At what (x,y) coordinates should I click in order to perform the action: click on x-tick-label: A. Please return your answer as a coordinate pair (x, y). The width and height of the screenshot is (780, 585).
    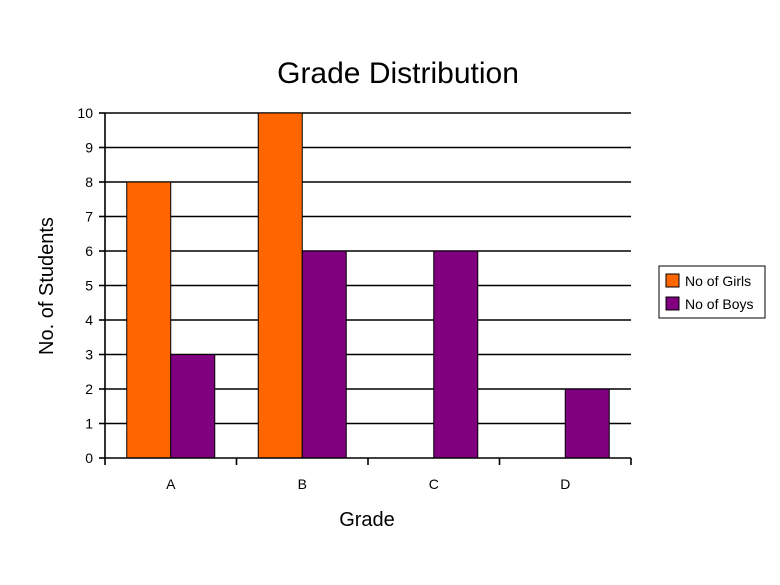
    Looking at the image, I should click on (171, 484).